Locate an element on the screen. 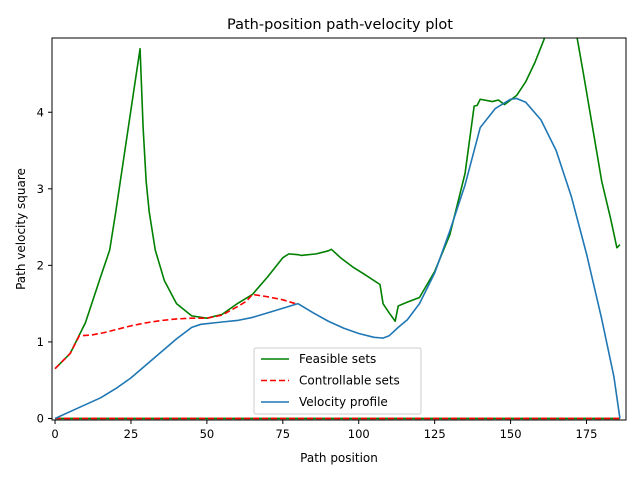  x-tick-label: 25 is located at coordinates (131, 434).